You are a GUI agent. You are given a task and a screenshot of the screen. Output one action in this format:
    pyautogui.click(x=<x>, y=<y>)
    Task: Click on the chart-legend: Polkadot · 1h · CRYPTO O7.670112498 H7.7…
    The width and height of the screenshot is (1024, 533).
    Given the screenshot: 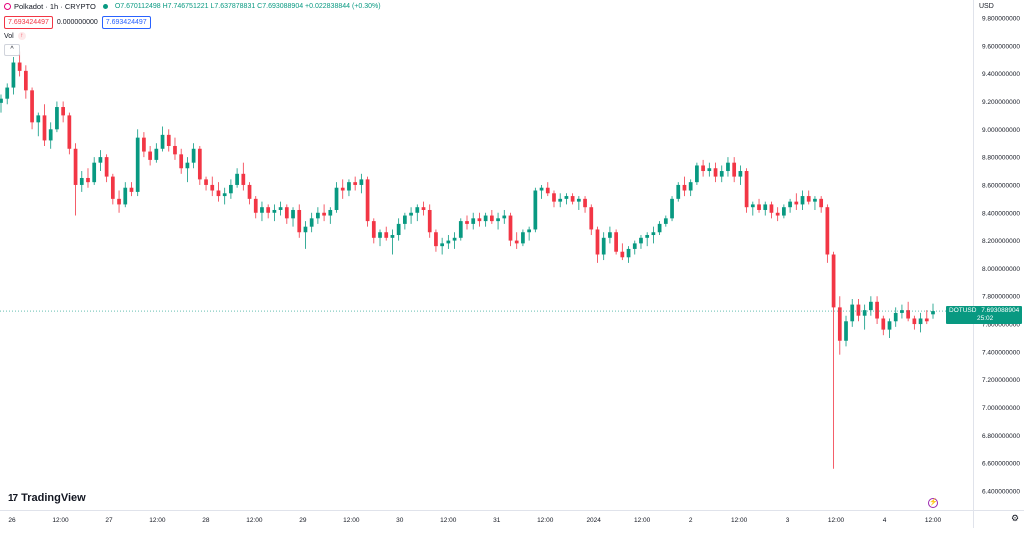 What is the action you would take?
    pyautogui.click(x=192, y=6)
    